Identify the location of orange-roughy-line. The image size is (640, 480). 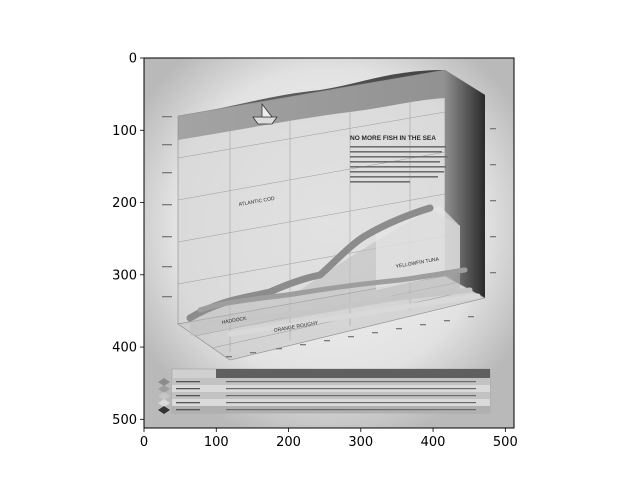
(354, 315).